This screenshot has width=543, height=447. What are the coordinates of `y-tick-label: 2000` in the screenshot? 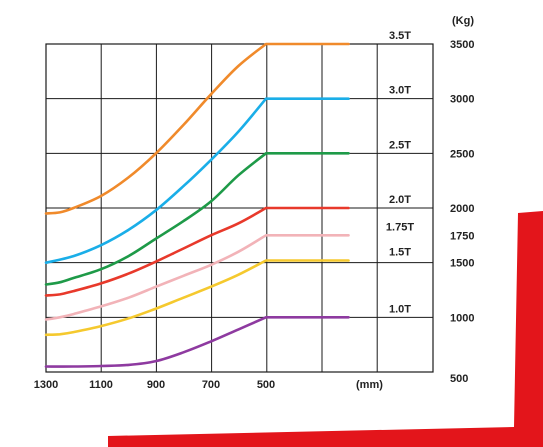 It's located at (462, 209).